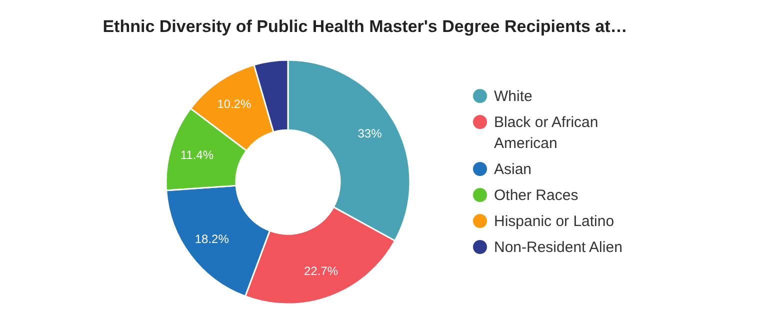 The width and height of the screenshot is (770, 335). Describe the element at coordinates (513, 169) in the screenshot. I see `legend-label: Asian` at that location.